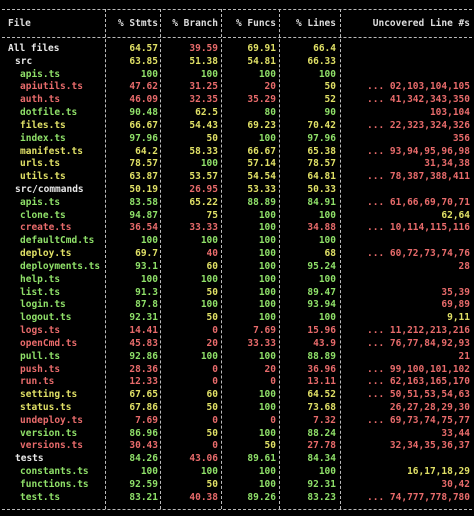 This screenshot has height=516, width=474. I want to click on branch-value: 0, so click(215, 420).